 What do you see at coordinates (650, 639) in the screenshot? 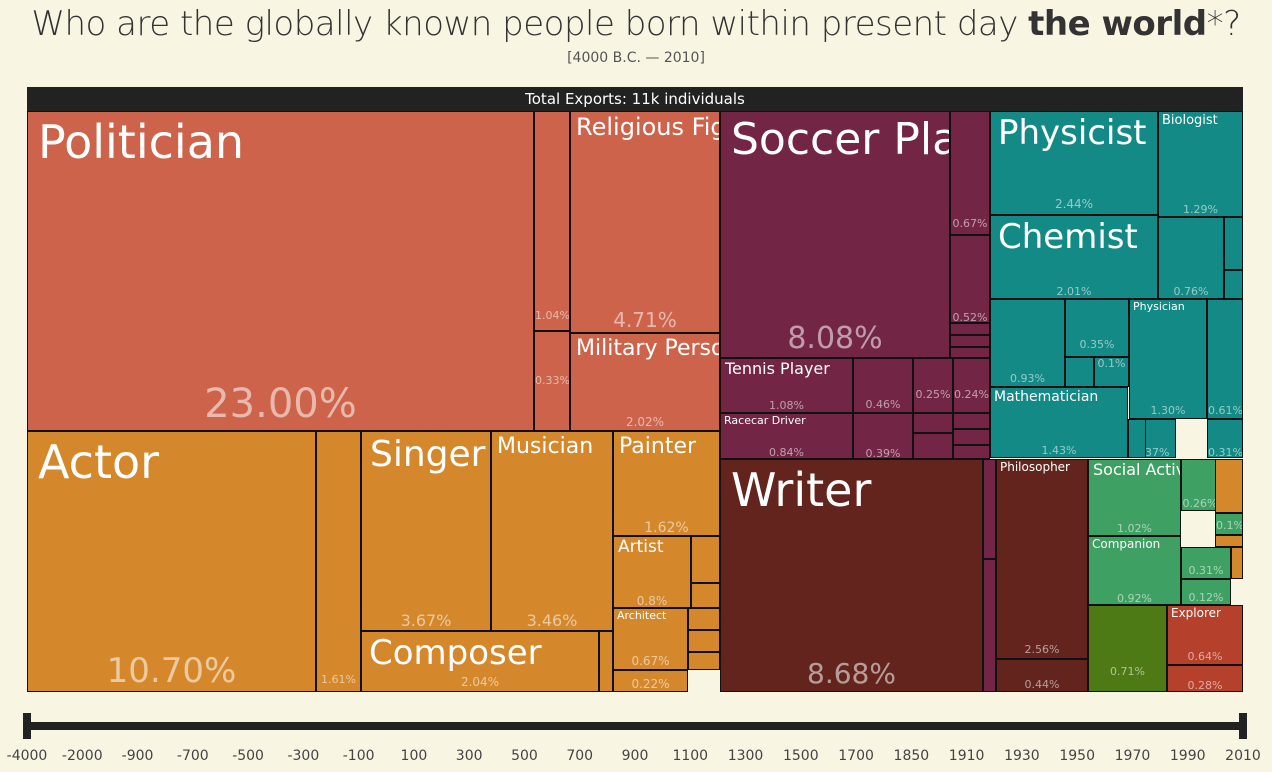
I see `treemap-cell-architect: Architect 0.67%` at bounding box center [650, 639].